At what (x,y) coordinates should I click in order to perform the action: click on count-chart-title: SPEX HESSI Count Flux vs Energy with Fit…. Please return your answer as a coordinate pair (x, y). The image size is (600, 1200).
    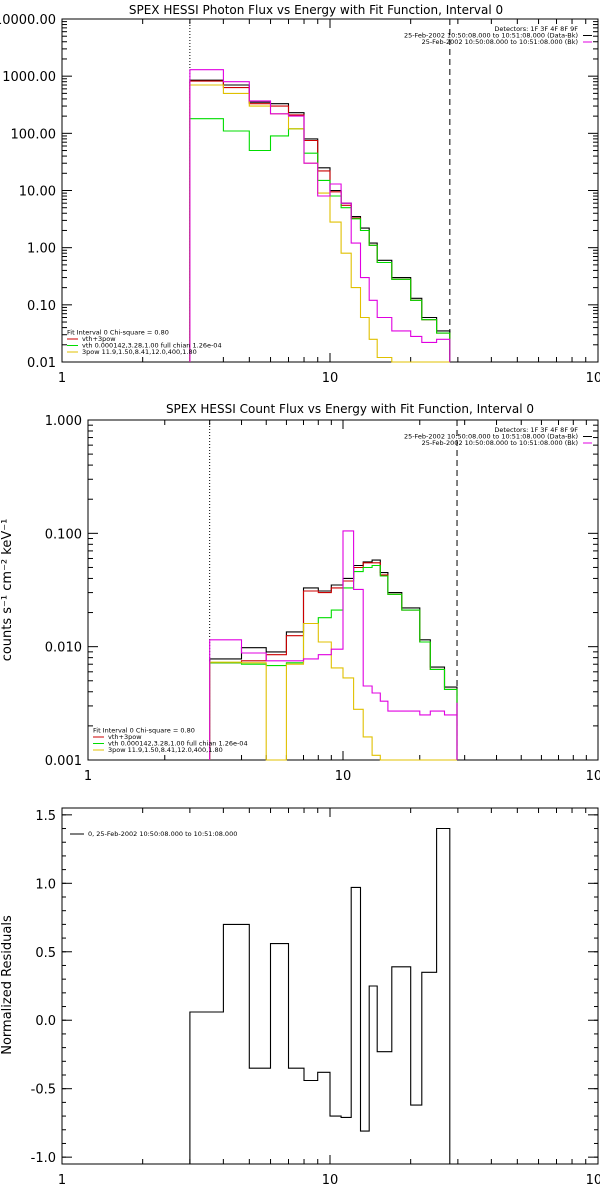
    Looking at the image, I should click on (350, 409).